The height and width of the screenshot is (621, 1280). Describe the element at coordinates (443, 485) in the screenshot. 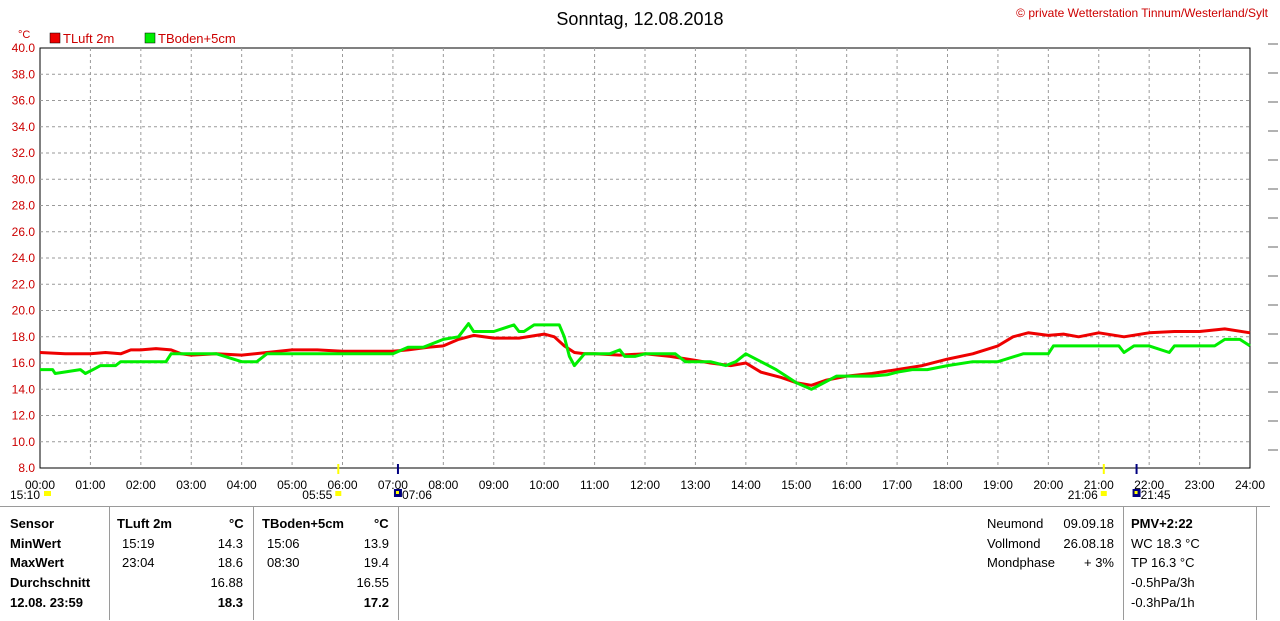

I see `x-tick-label: 08:00` at that location.